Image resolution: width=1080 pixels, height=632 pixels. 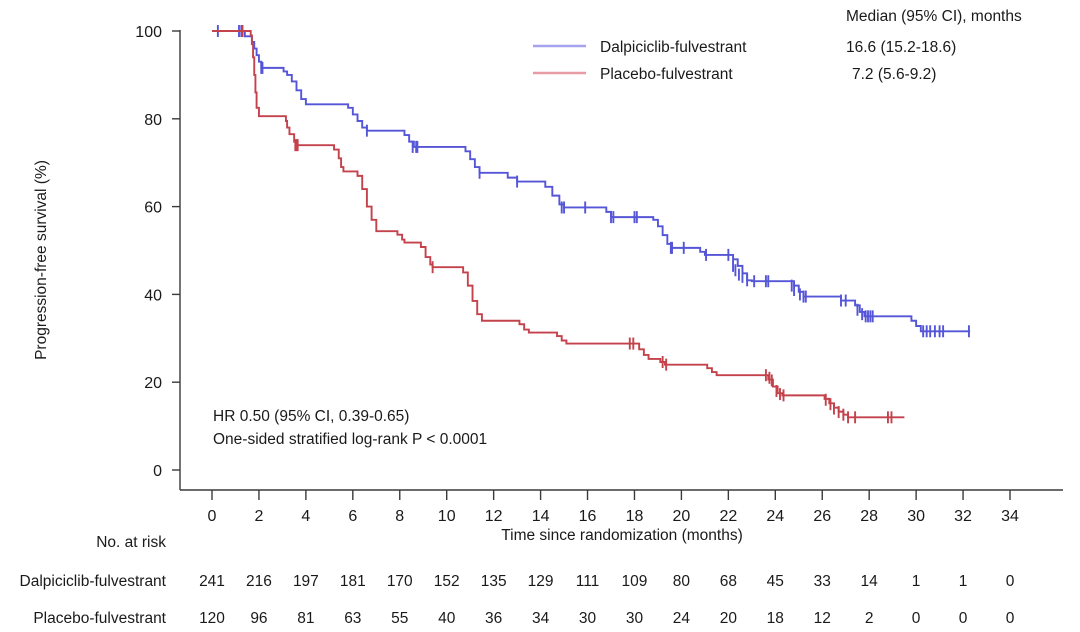 What do you see at coordinates (775, 581) in the screenshot?
I see `risk-value: 45` at bounding box center [775, 581].